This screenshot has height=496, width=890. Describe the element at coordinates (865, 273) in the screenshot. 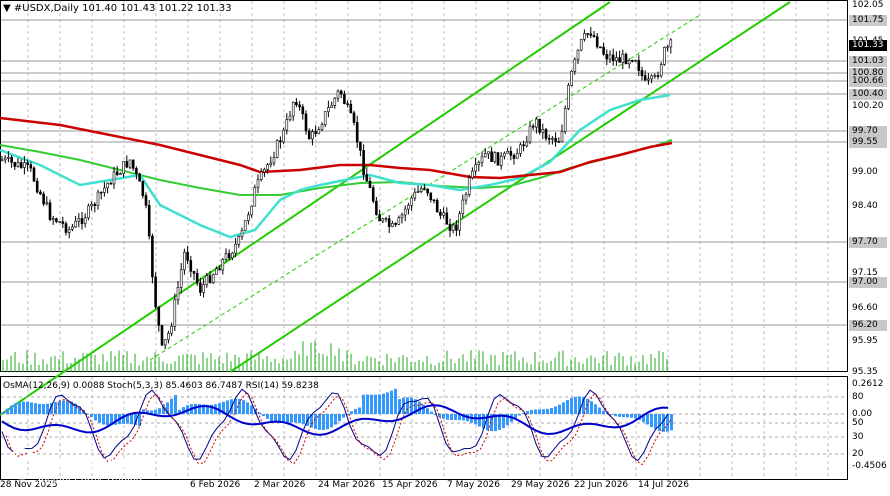

I see `price-label: 97.15` at that location.